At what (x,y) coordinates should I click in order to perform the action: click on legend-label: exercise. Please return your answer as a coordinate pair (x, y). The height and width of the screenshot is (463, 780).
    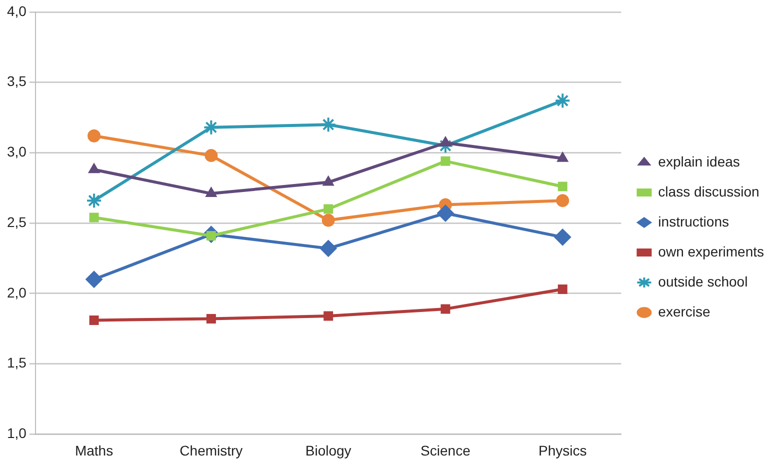
    Looking at the image, I should click on (684, 311).